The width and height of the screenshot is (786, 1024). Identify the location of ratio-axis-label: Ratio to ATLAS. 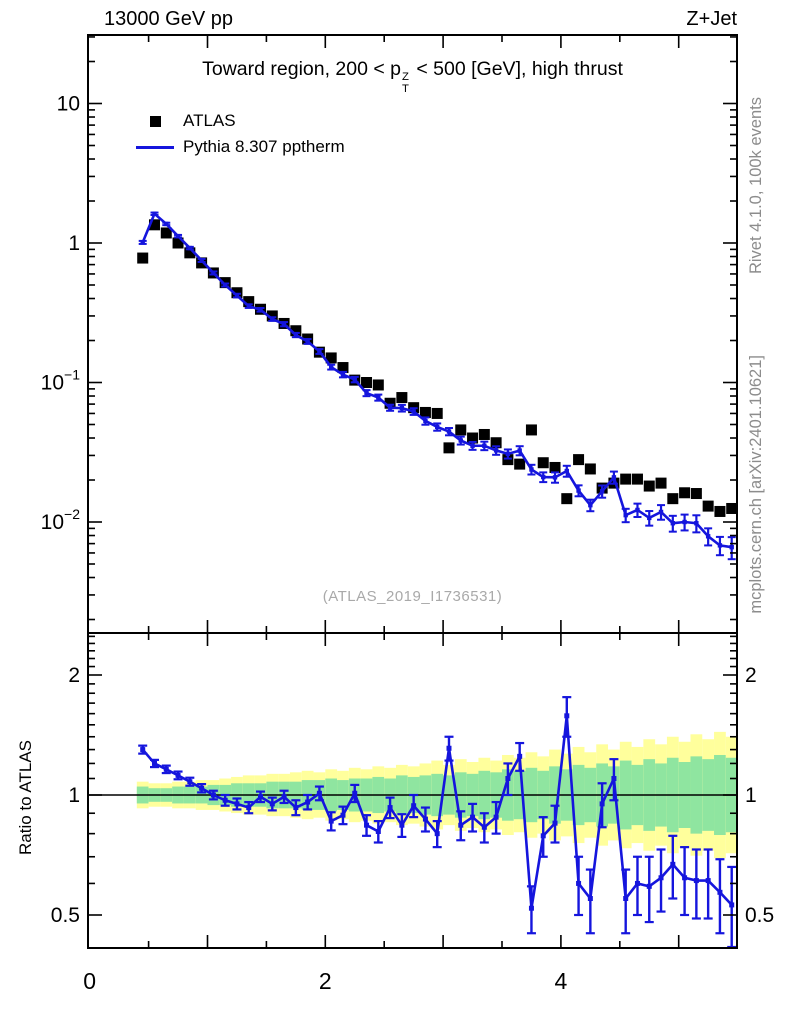
(25, 797).